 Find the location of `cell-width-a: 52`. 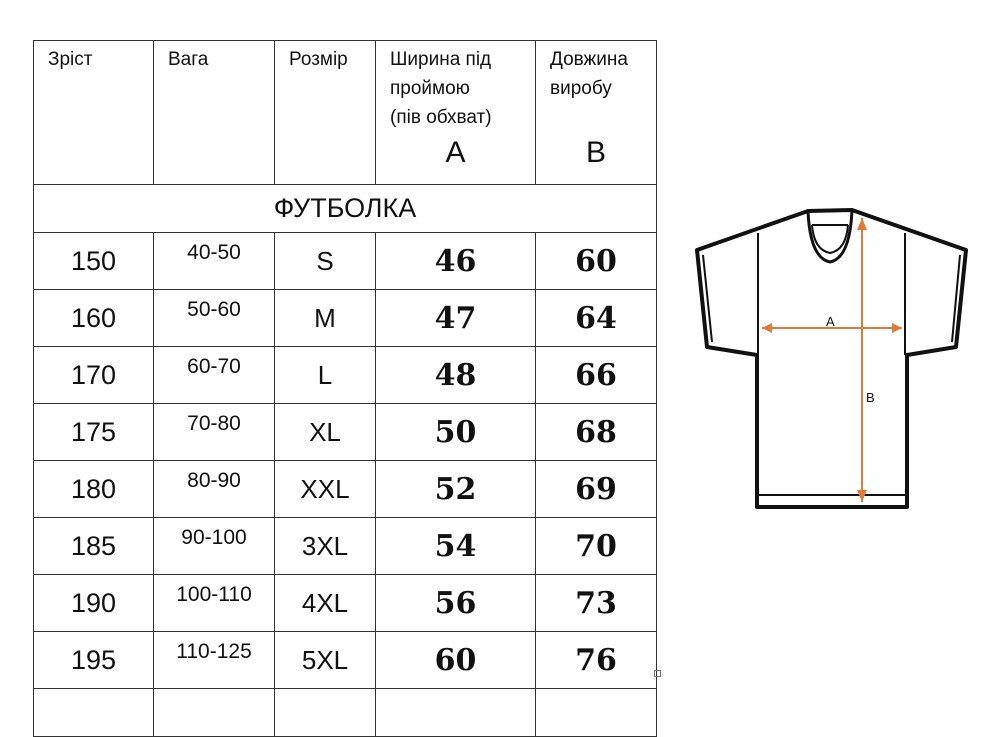

cell-width-a: 52 is located at coordinates (455, 489).